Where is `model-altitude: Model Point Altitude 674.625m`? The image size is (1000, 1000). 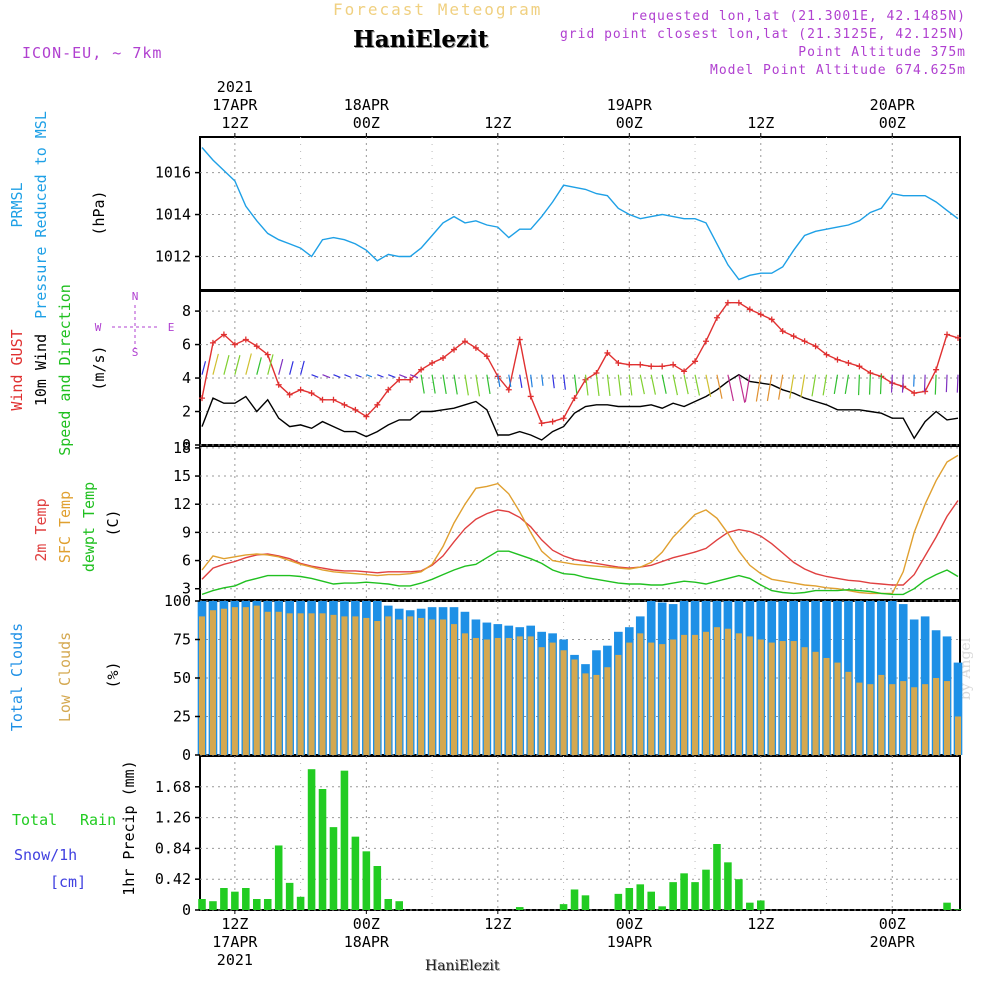
model-altitude: Model Point Altitude 674.625m is located at coordinates (838, 70).